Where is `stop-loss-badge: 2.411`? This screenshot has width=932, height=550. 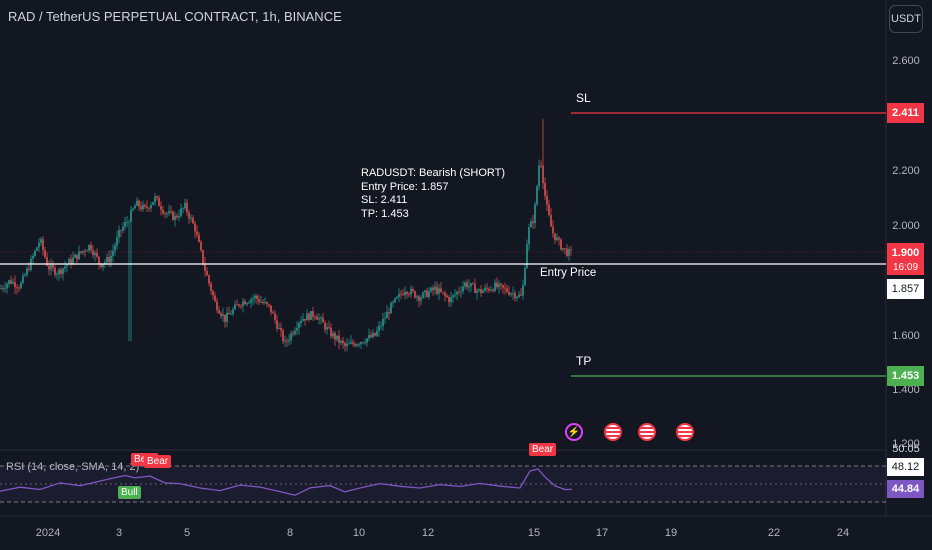 stop-loss-badge: 2.411 is located at coordinates (905, 113).